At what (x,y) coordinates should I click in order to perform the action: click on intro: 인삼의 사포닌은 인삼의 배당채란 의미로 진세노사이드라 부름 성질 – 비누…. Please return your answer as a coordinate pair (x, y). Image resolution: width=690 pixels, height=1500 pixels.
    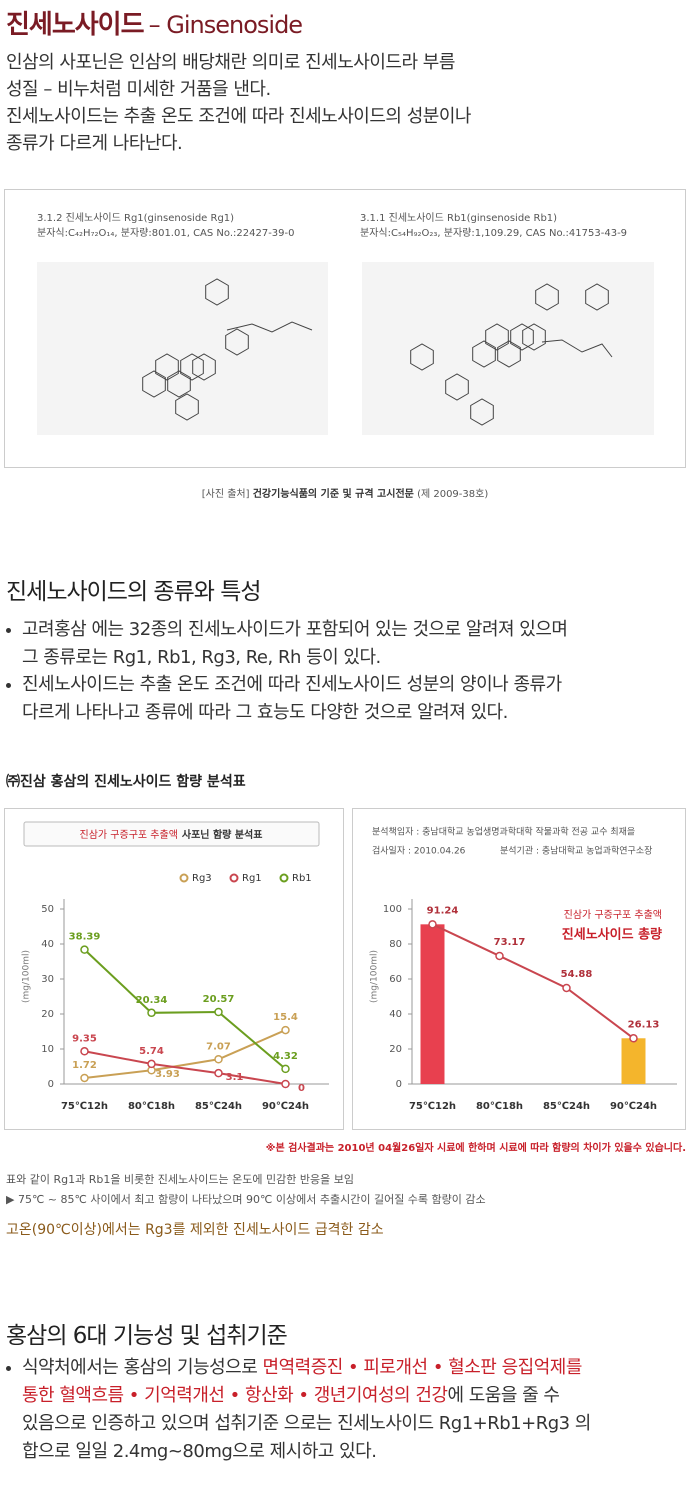
    Looking at the image, I should click on (238, 103).